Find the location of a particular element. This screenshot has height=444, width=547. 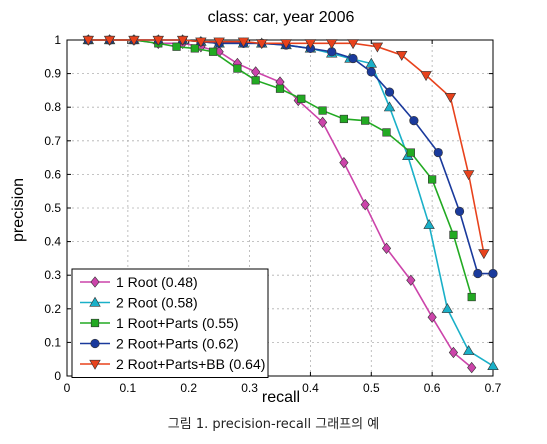

x-tick-label: 0.3 is located at coordinates (249, 388).